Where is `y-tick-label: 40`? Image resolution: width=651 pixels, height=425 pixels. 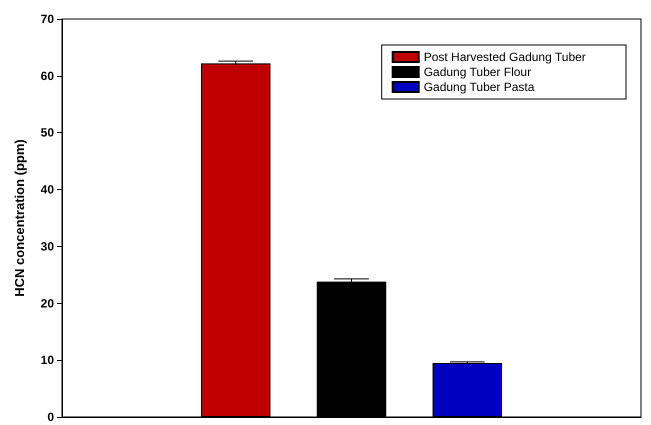 y-tick-label: 40 is located at coordinates (47, 189).